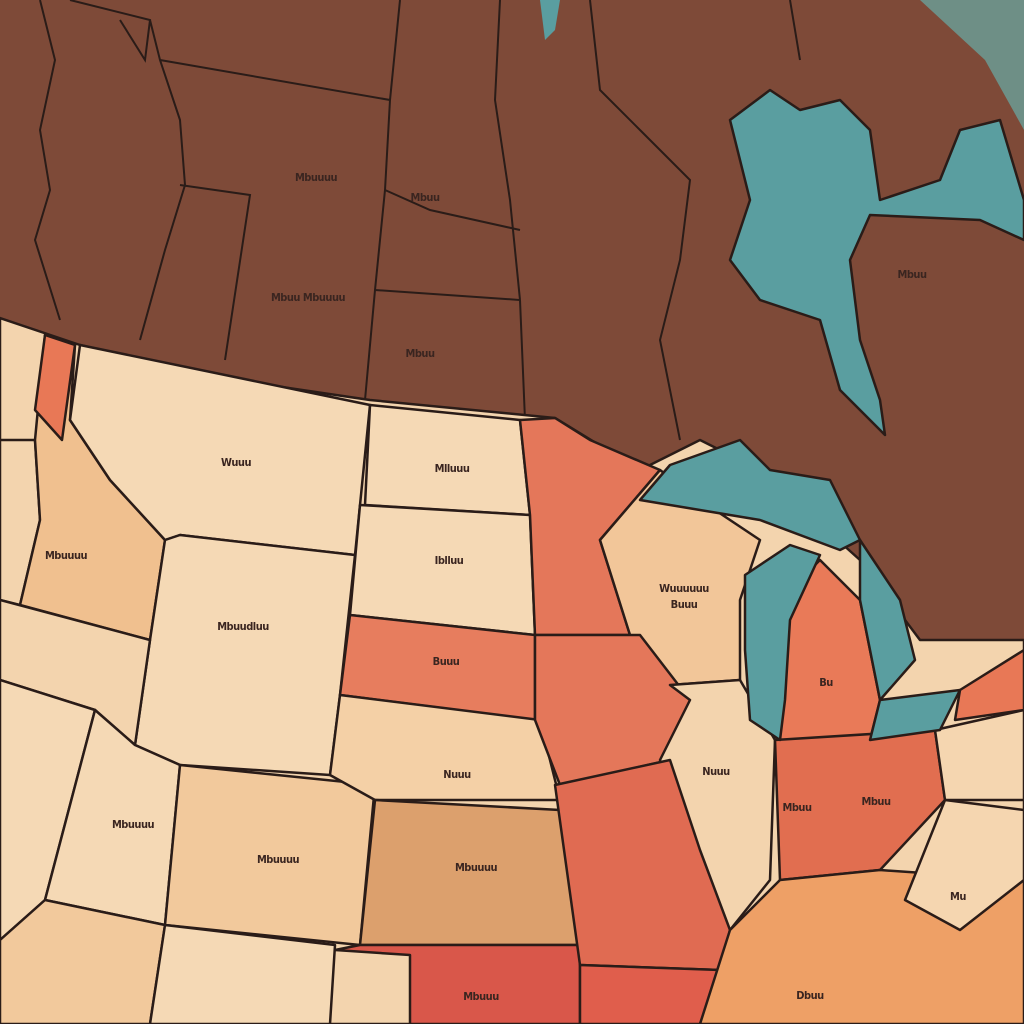 The width and height of the screenshot is (1024, 1024). I want to click on label-wisconsin-1: Wuuuuuu, so click(684, 588).